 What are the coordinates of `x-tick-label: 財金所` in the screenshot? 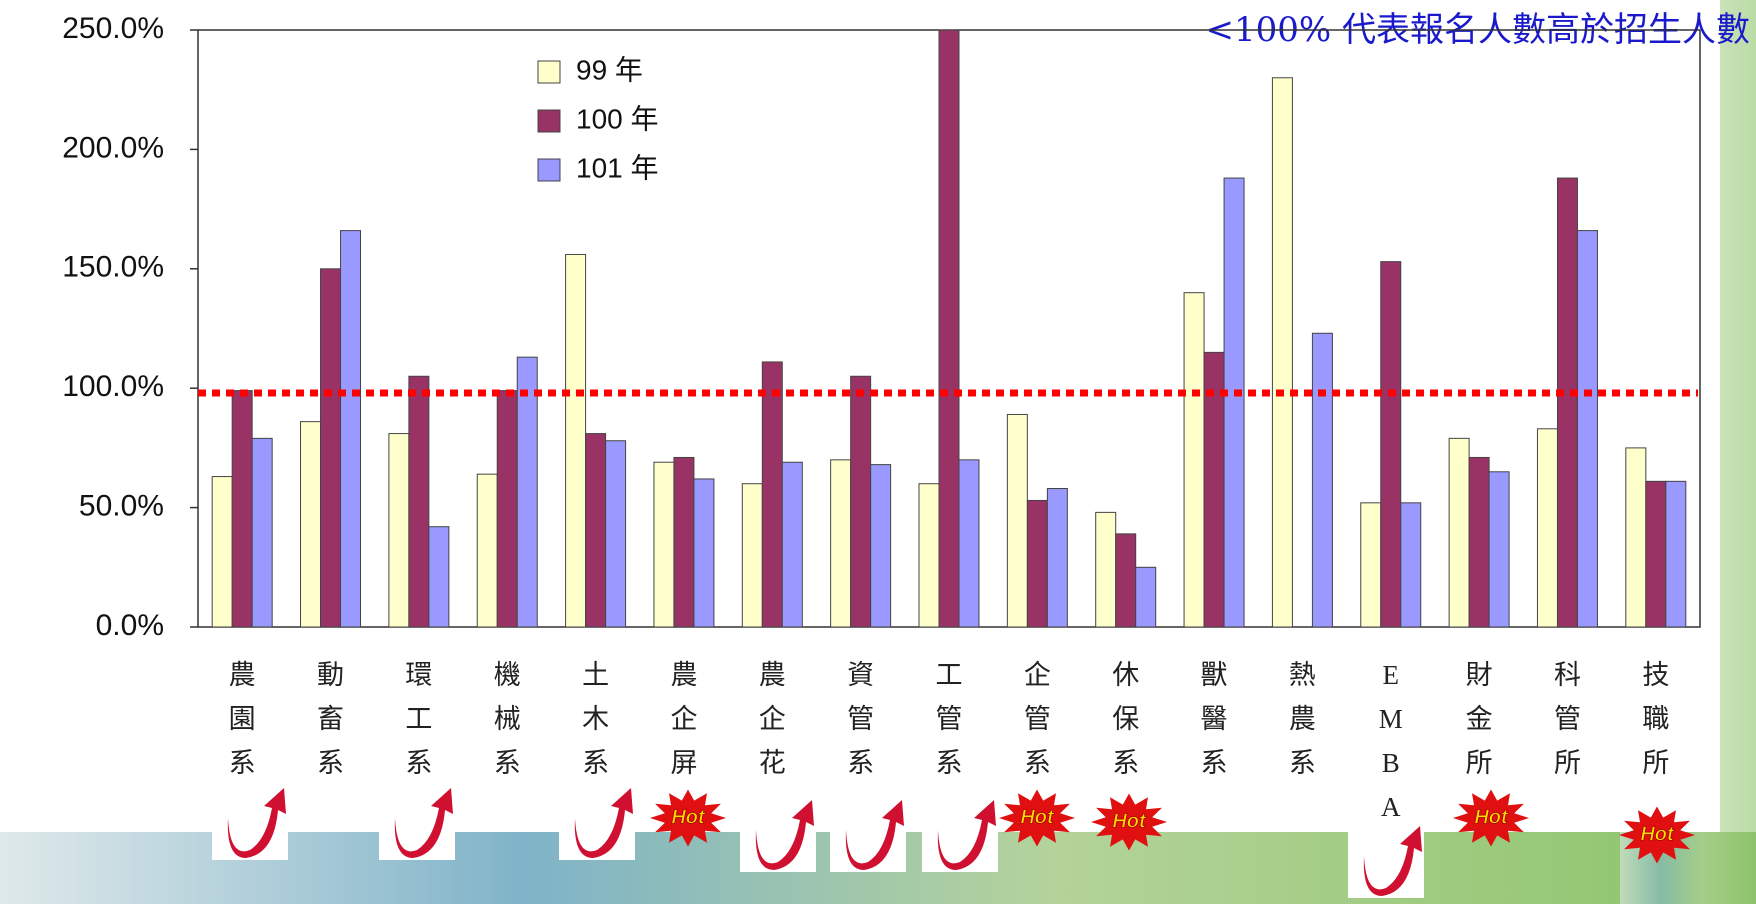 It's located at (1479, 719).